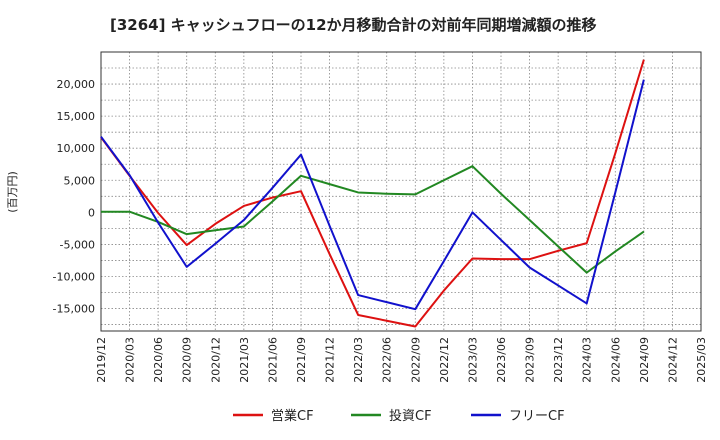  Describe the element at coordinates (615, 360) in the screenshot. I see `x-tick-label: 2024/06` at that location.